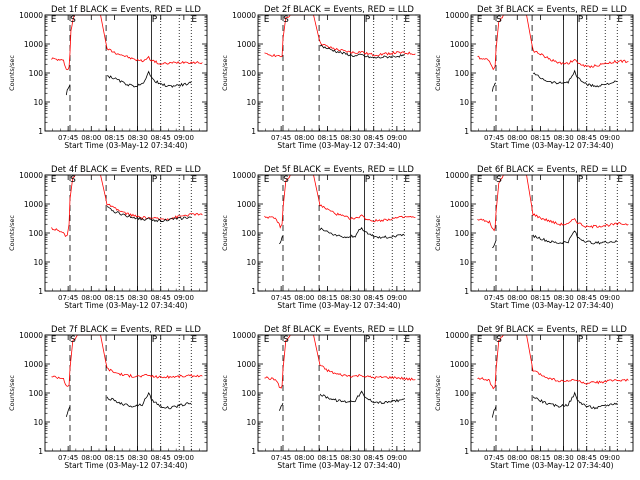  What do you see at coordinates (126, 10) in the screenshot?
I see `panel-title: Det 1f BLACK = Events, RED = LLD` at bounding box center [126, 10].